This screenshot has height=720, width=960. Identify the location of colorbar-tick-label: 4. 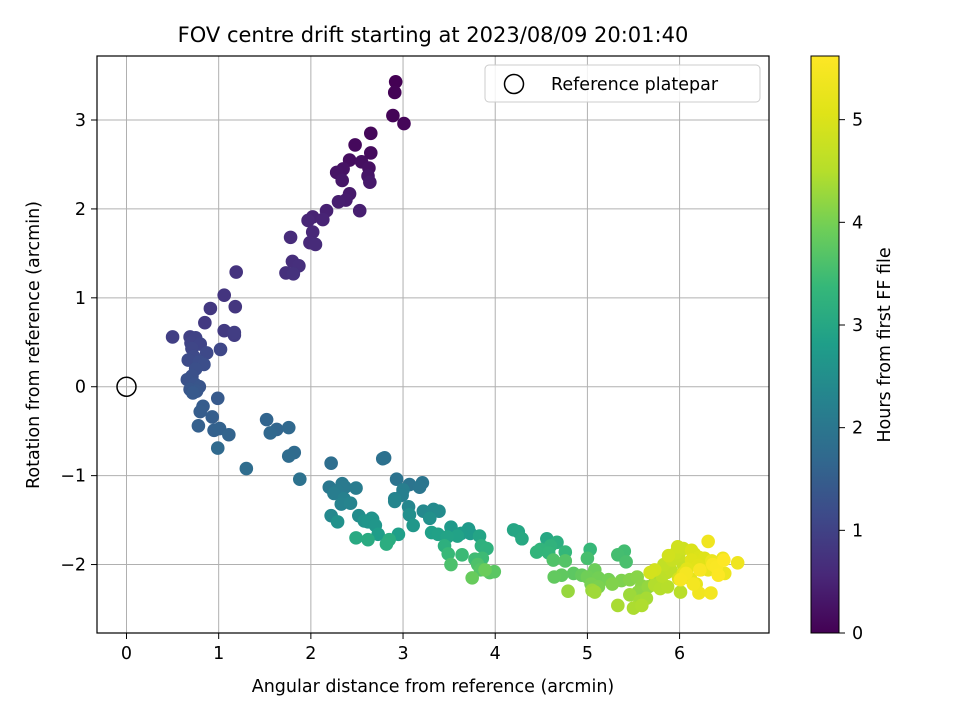
(857, 223).